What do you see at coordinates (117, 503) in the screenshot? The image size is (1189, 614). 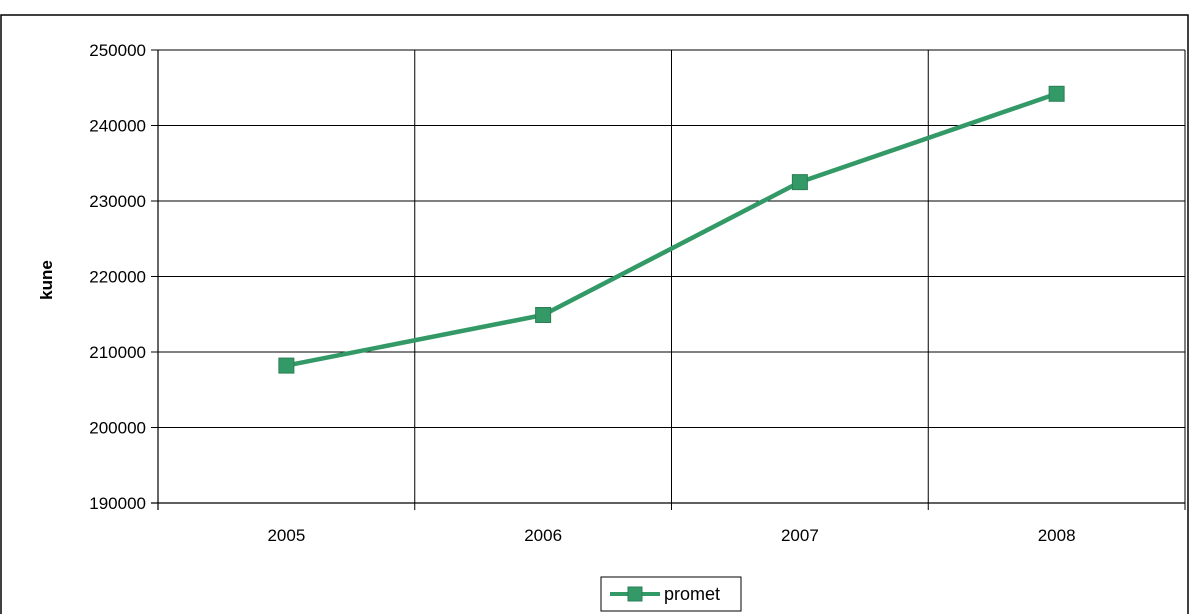 I see `y-tick-label: 190000` at bounding box center [117, 503].